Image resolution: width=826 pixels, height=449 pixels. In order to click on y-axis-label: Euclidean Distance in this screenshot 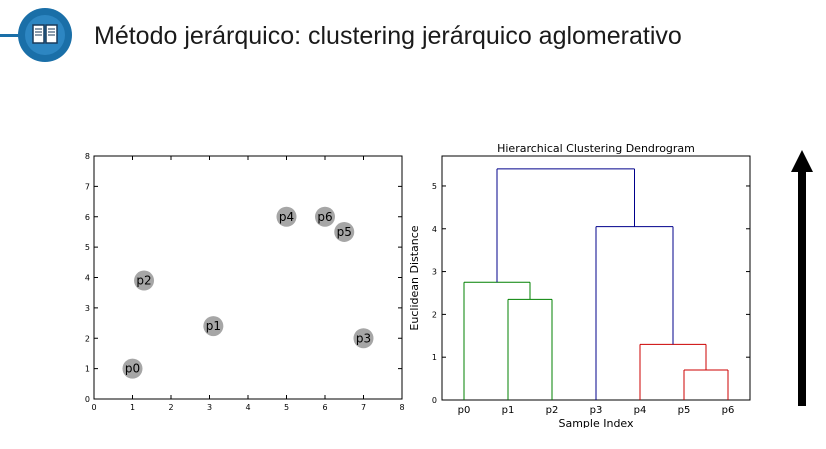, I will do `click(414, 277)`.